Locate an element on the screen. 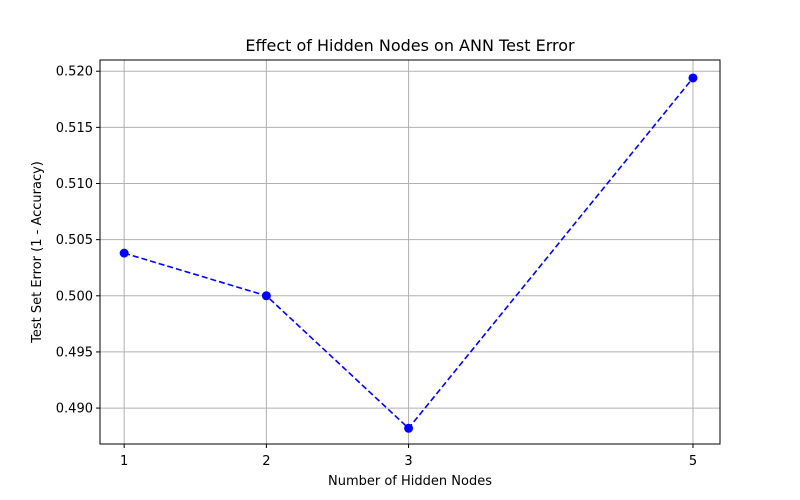  x-tick-label: 2 is located at coordinates (266, 461).